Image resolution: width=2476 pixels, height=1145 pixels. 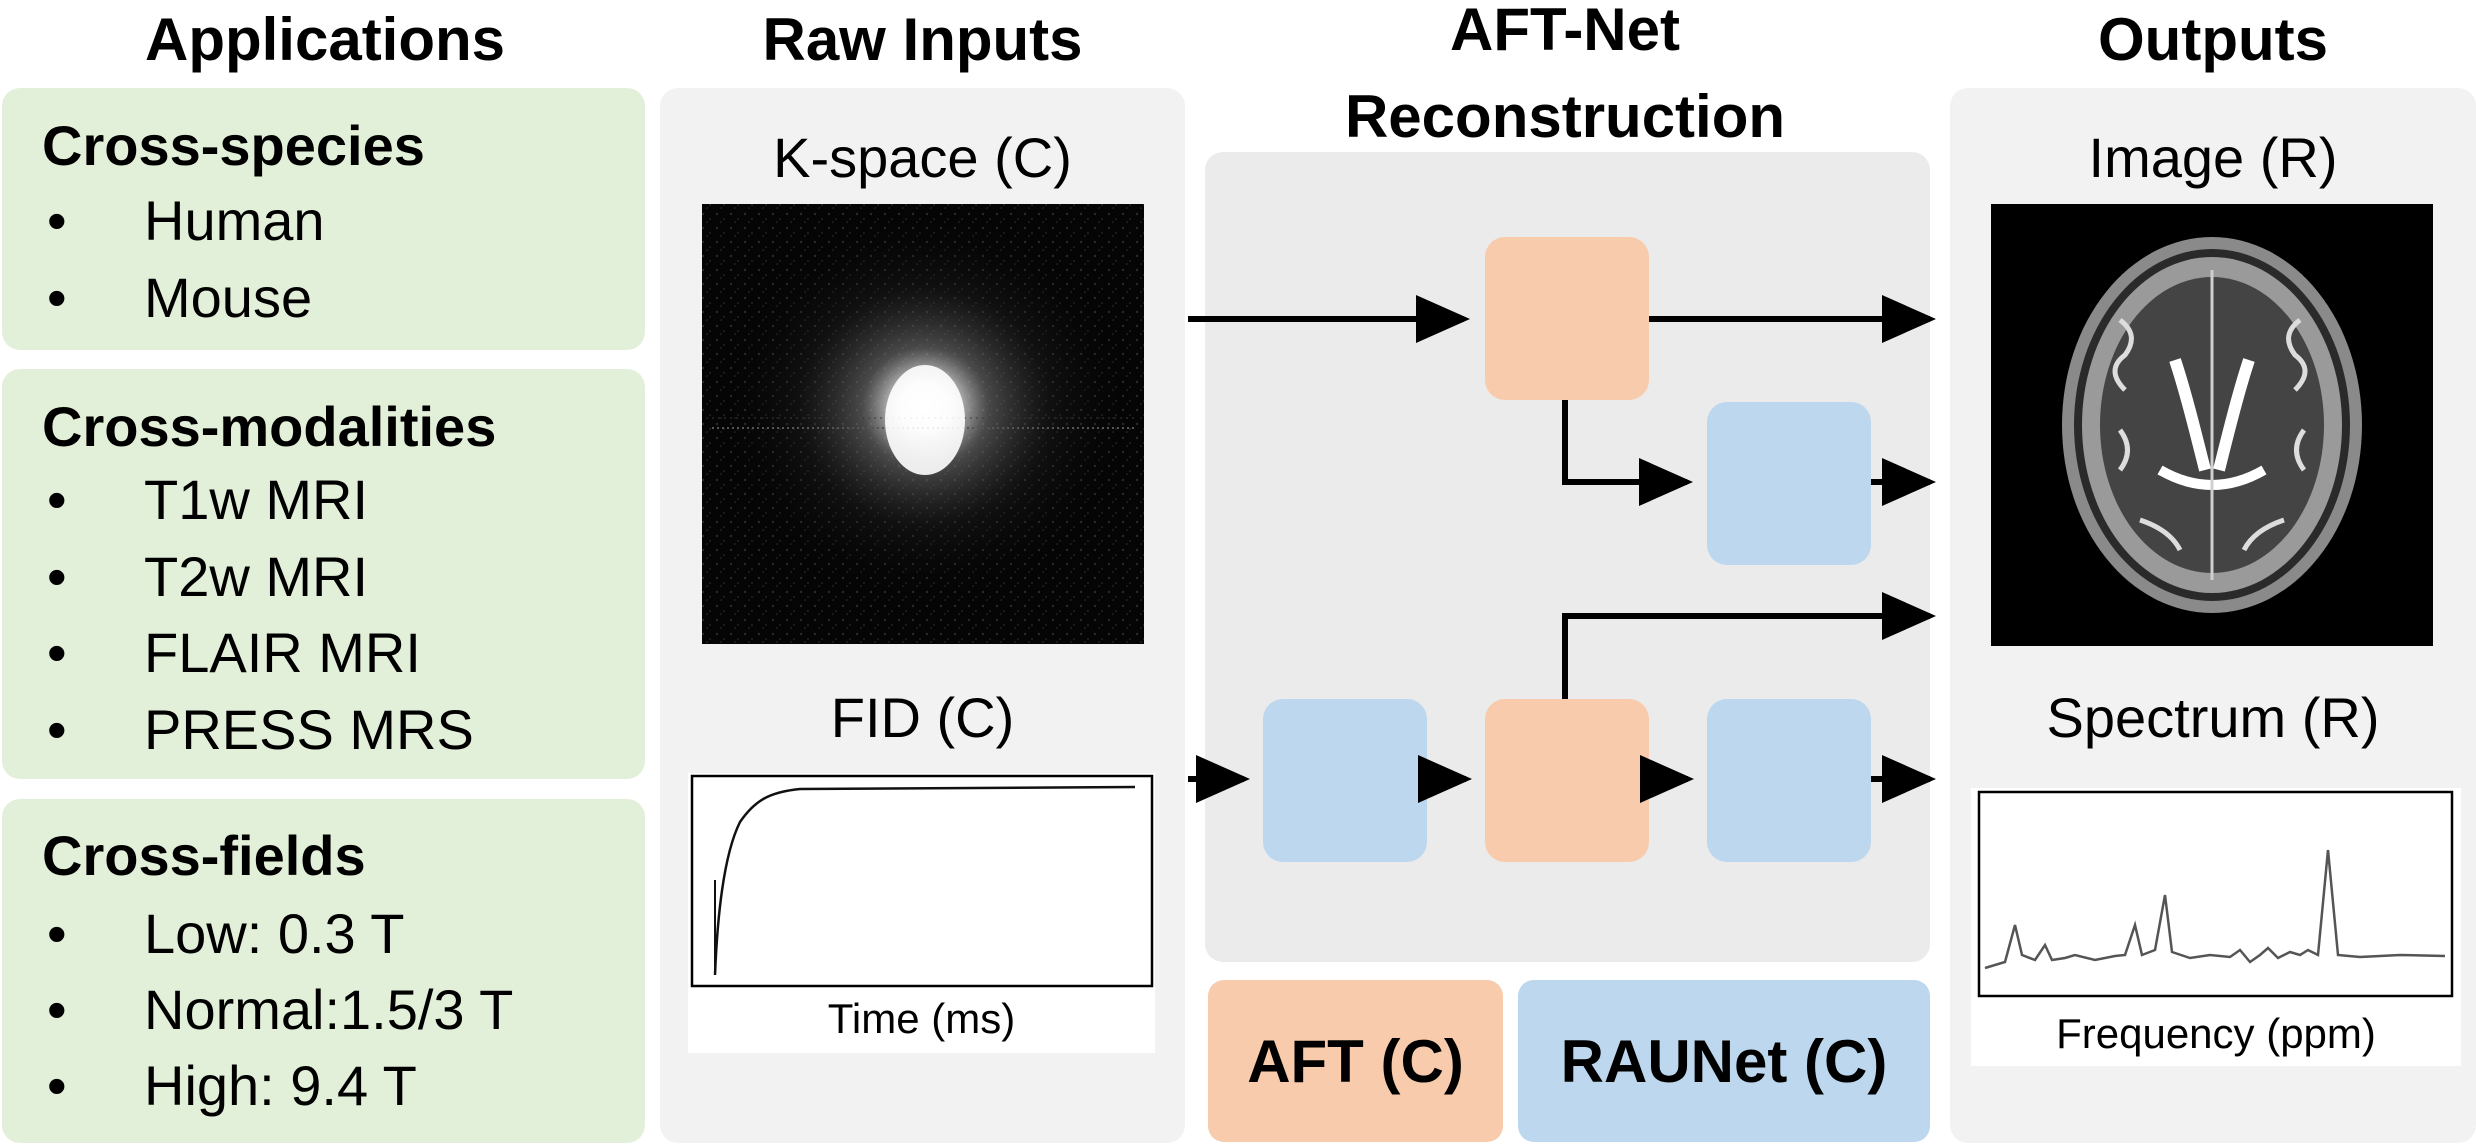 I want to click on fid-label: FID (C), so click(x=922, y=717).